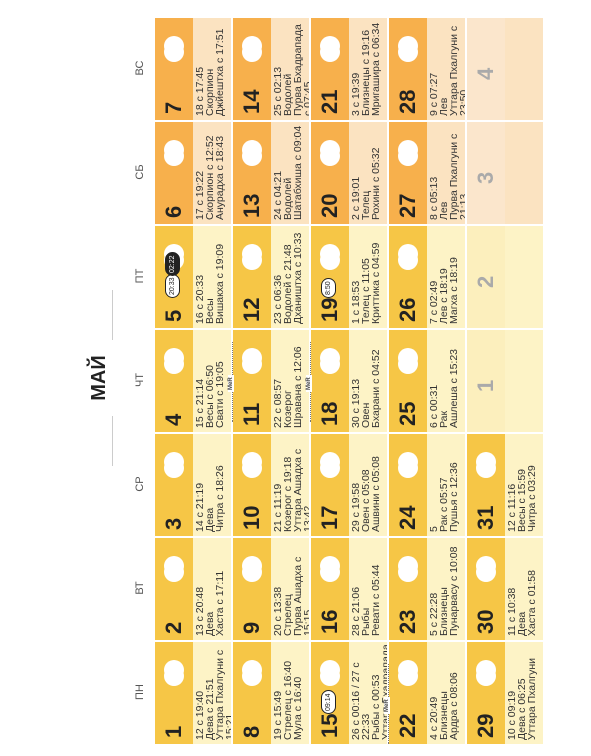  What do you see at coordinates (252, 589) in the screenshot?
I see `day-header: 9` at bounding box center [252, 589].